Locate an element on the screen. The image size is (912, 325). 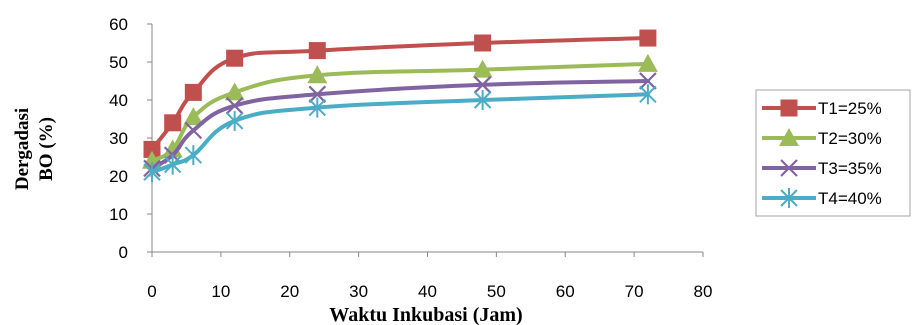
y-tick-label: 40 is located at coordinates (118, 100).